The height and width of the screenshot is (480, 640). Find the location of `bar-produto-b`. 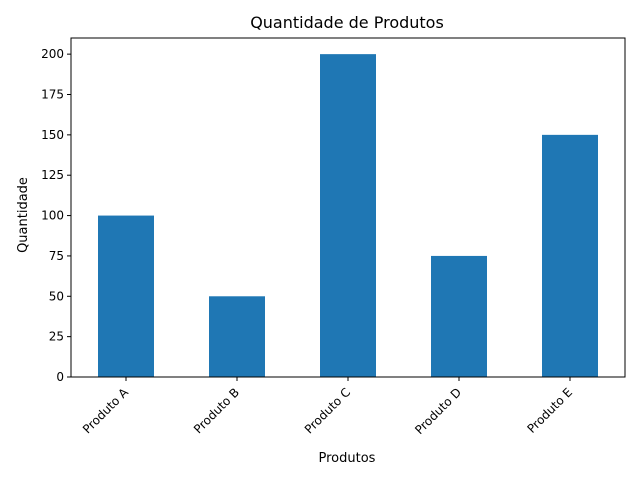

bar-produto-b is located at coordinates (237, 336).